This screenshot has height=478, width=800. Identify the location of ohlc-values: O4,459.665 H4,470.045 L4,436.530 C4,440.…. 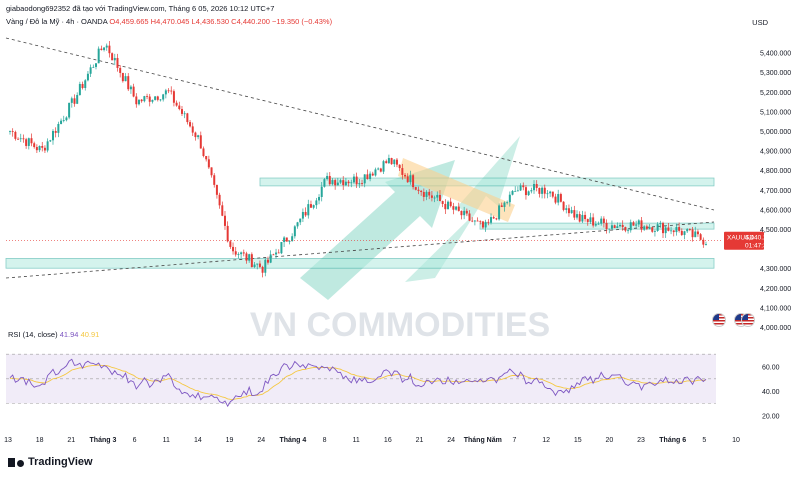
(221, 21).